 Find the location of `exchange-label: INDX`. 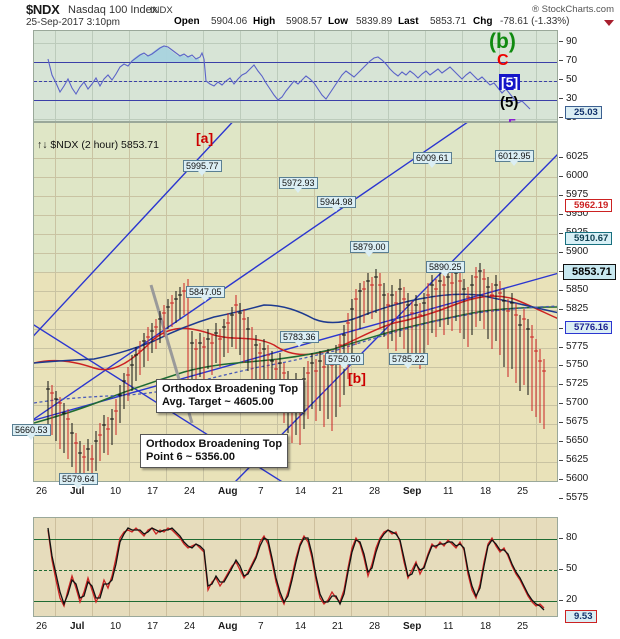

exchange-label: INDX is located at coordinates (161, 10).